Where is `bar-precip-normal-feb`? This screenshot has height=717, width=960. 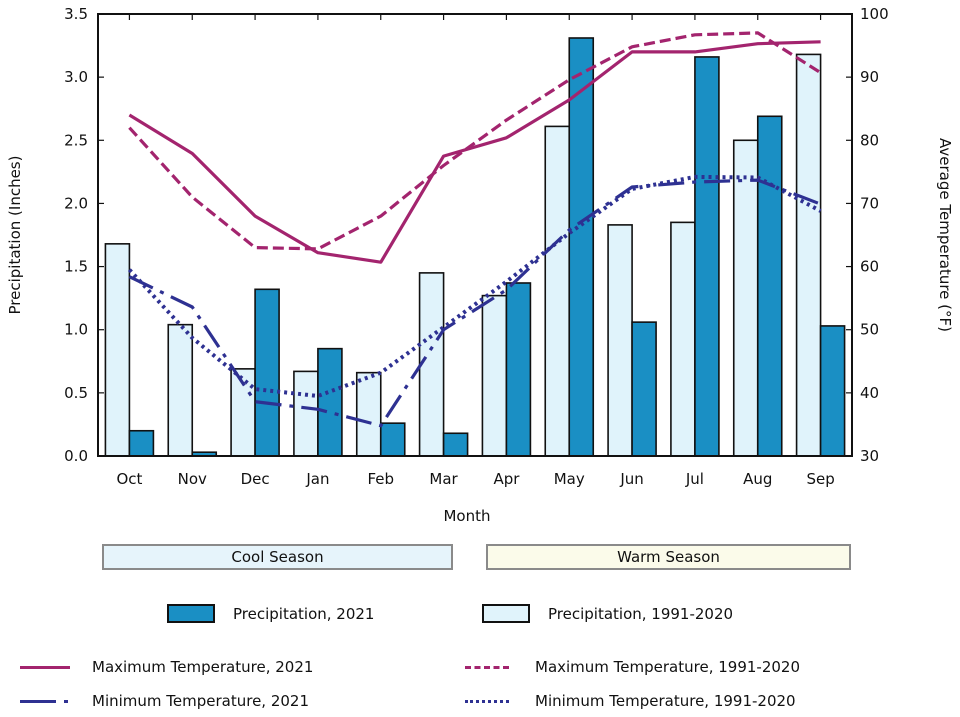
bar-precip-normal-feb is located at coordinates (368, 414).